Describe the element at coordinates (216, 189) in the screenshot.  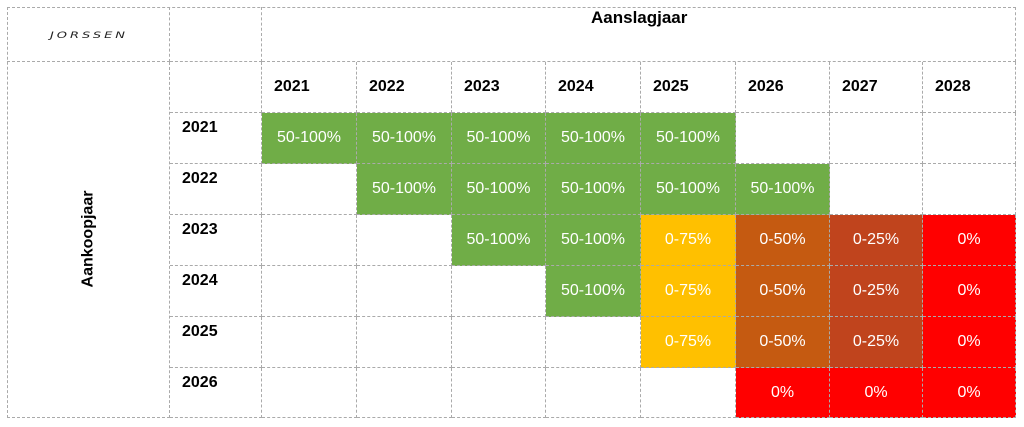
I see `row-header: 2022` at that location.